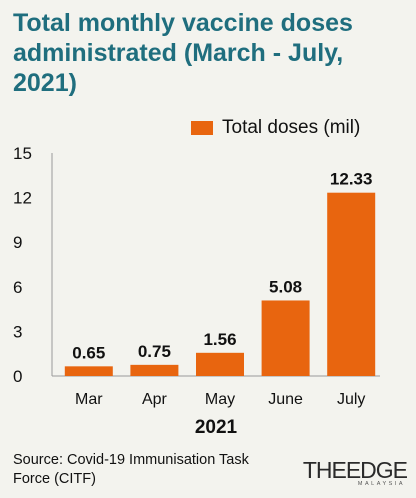 This screenshot has height=498, width=416. What do you see at coordinates (154, 370) in the screenshot?
I see `bar-apr` at bounding box center [154, 370].